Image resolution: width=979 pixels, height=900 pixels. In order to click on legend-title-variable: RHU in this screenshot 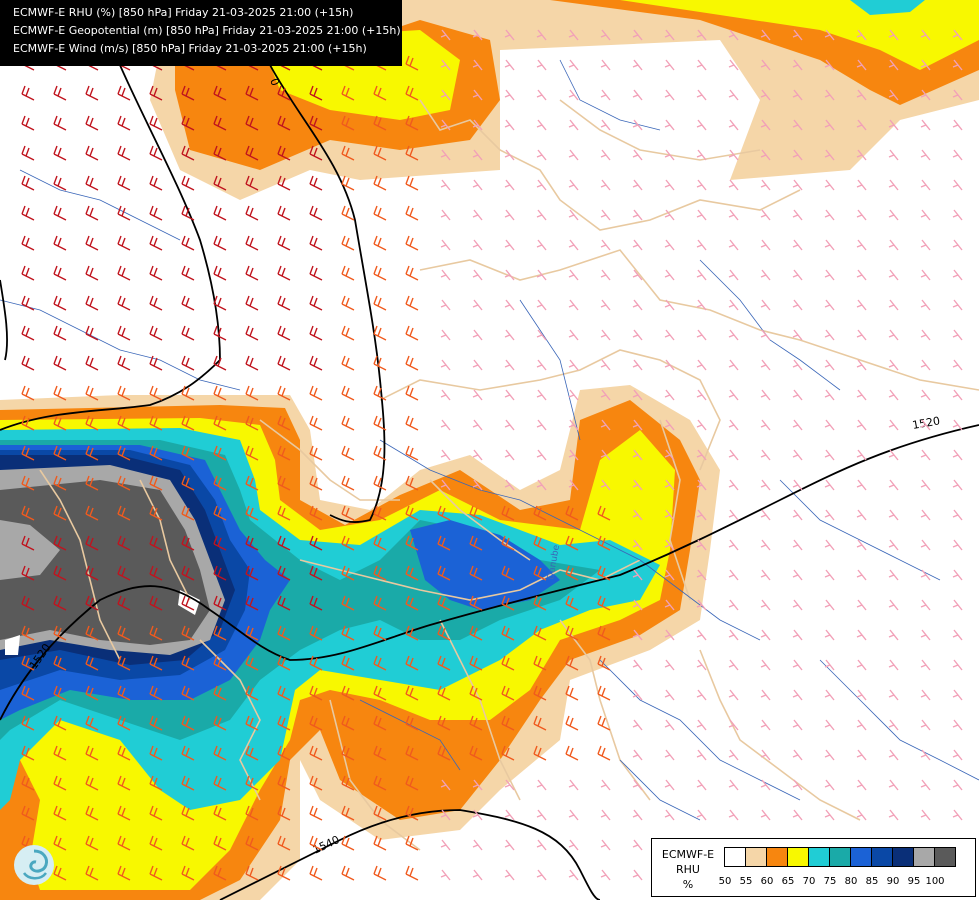, I will do `click(688, 869)`.